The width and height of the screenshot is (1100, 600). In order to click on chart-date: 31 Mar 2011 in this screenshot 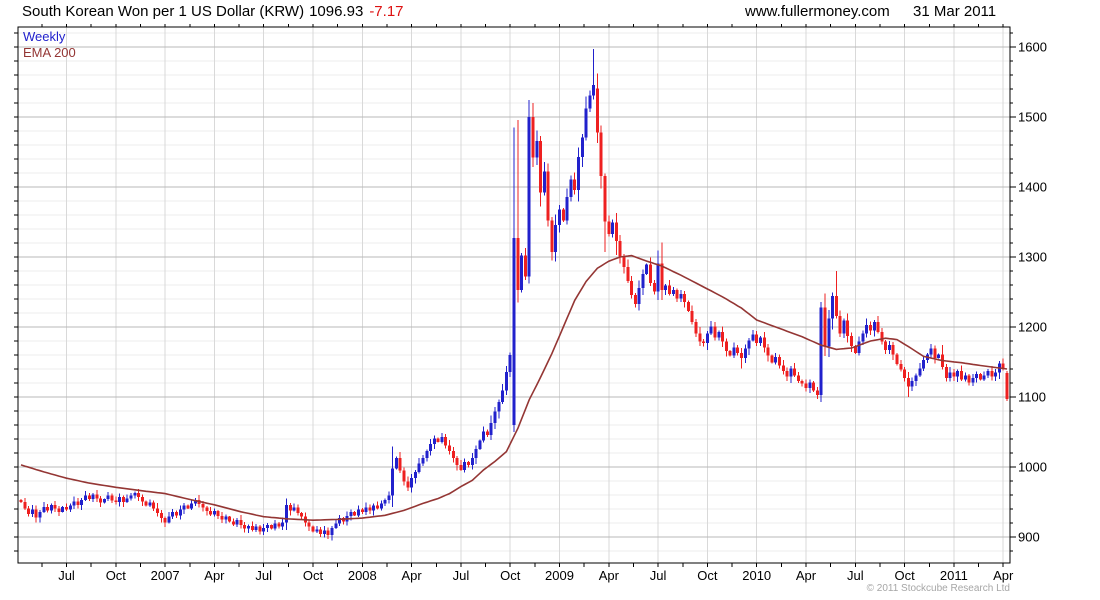, I will do `click(955, 11)`.